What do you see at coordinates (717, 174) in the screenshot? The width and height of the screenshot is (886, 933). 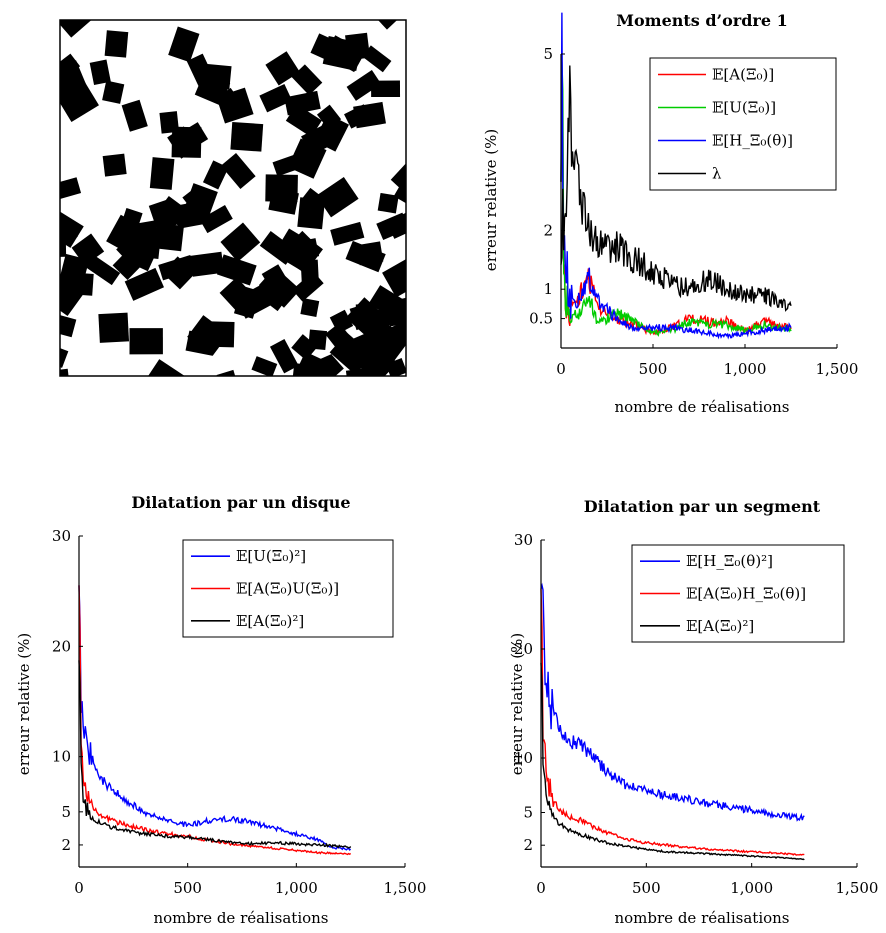 I see `legend-entry: λ` at bounding box center [717, 174].